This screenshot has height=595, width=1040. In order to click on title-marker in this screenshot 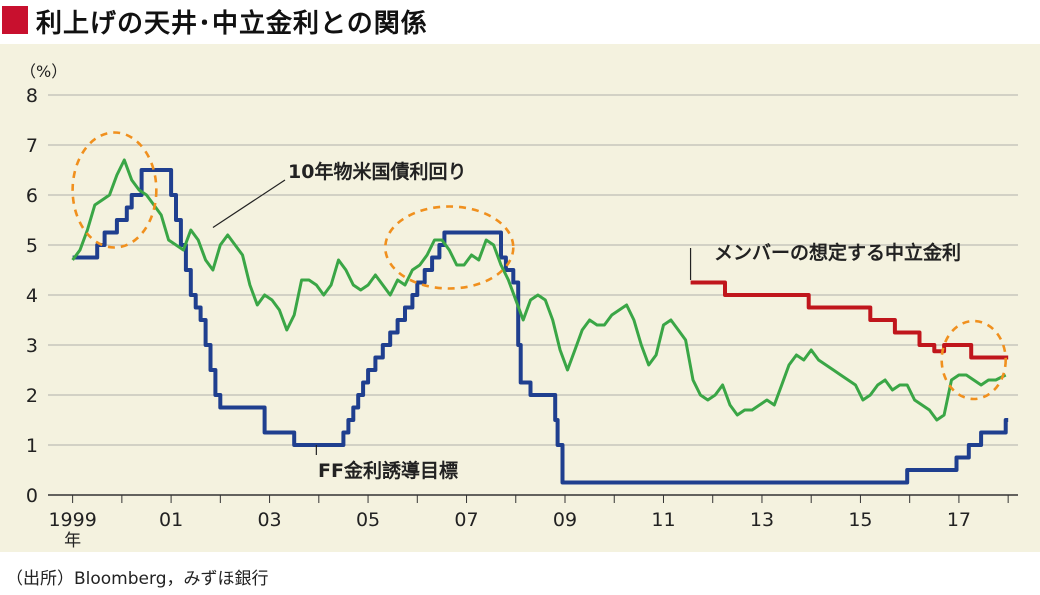, I will do `click(15, 20)`.